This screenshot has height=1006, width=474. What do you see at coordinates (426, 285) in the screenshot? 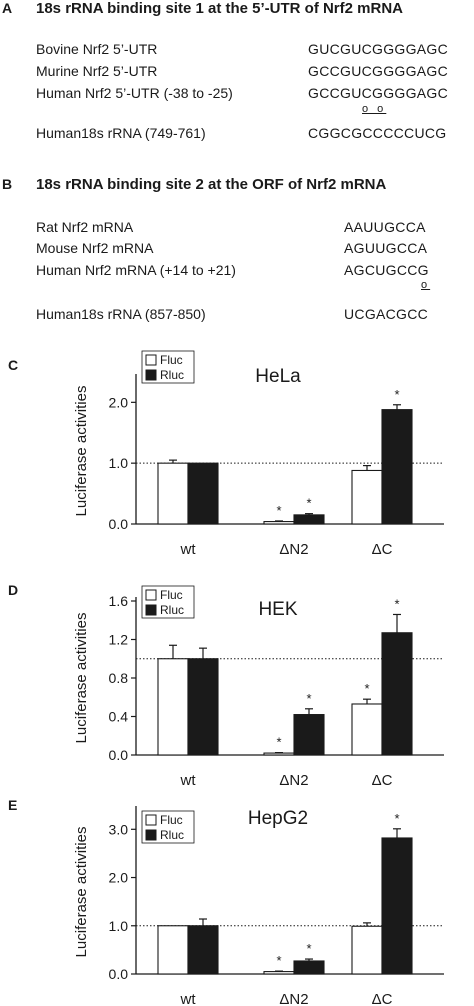
I see `mismatch-marks: o` at bounding box center [426, 285].